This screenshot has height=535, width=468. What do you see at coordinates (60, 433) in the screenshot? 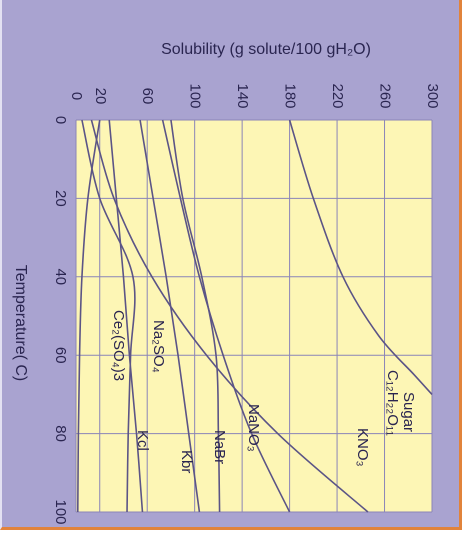
I see `y-tick-label: 80` at bounding box center [60, 433].